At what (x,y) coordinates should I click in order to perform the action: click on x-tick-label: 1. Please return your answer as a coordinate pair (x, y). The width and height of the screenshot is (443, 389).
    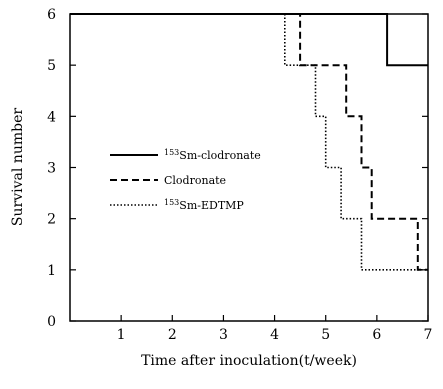
    Looking at the image, I should click on (121, 335).